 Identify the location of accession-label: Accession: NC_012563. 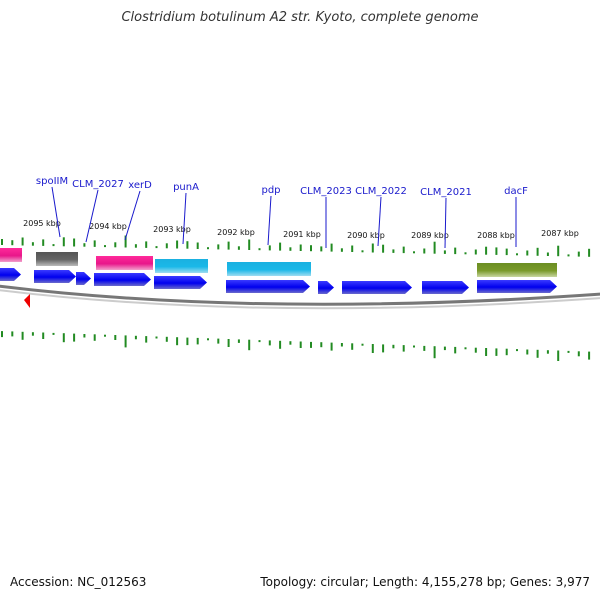
(78, 582).